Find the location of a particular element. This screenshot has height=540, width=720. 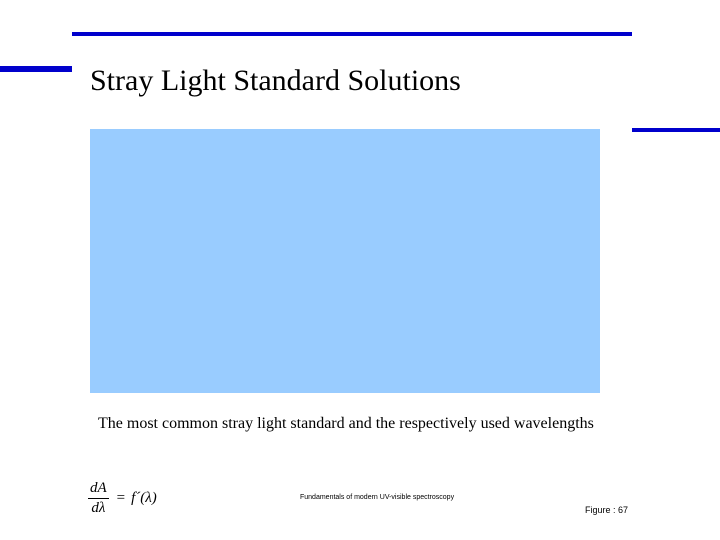

right-accent-rule is located at coordinates (676, 130).